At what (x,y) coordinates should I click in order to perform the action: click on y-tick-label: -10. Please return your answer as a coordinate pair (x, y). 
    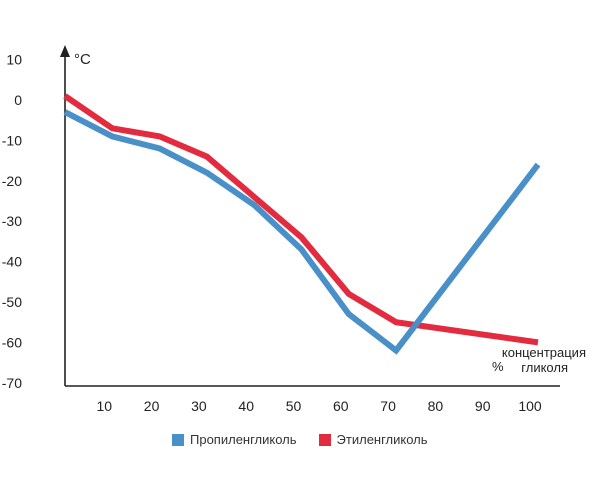
    Looking at the image, I should click on (12, 140).